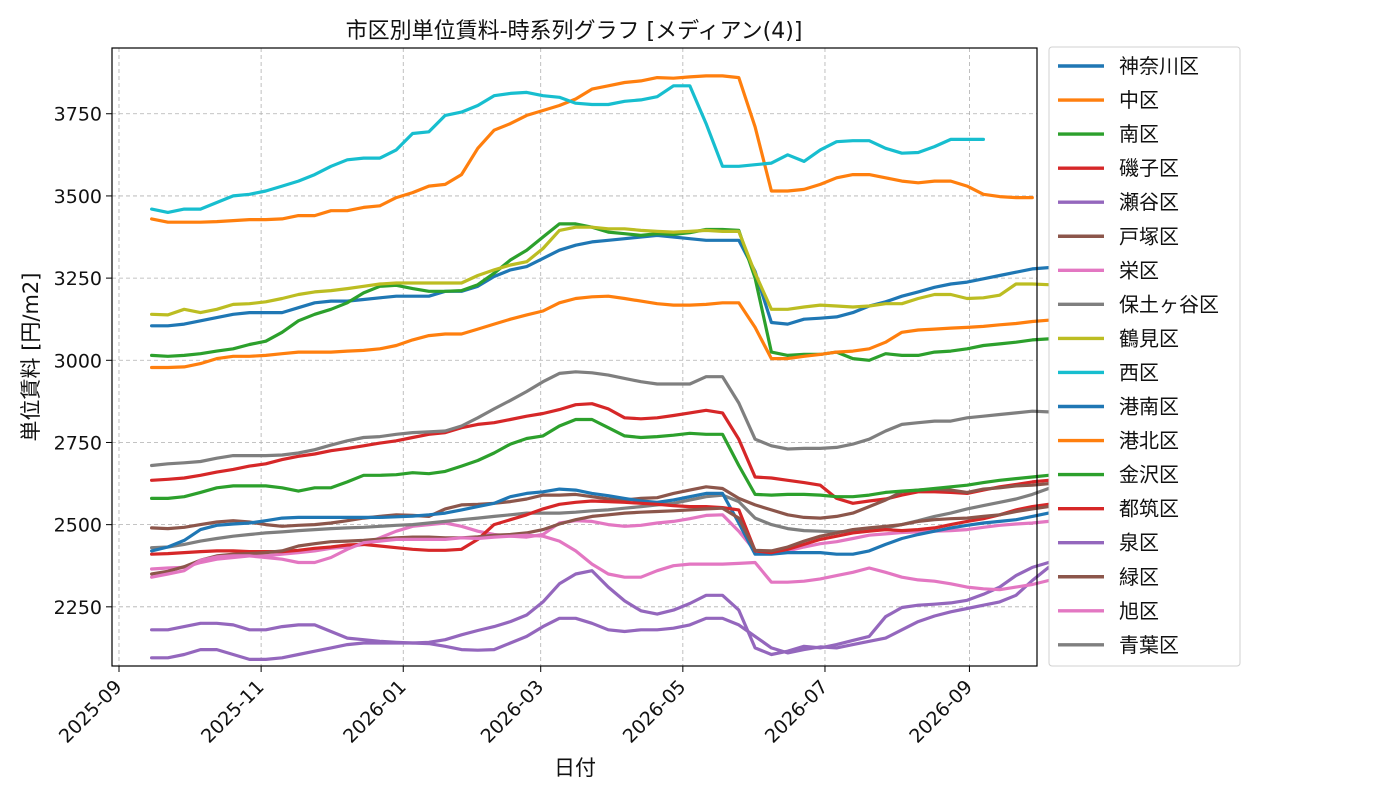 The image size is (1400, 800). I want to click on legend-label: 港北区, so click(1149, 441).